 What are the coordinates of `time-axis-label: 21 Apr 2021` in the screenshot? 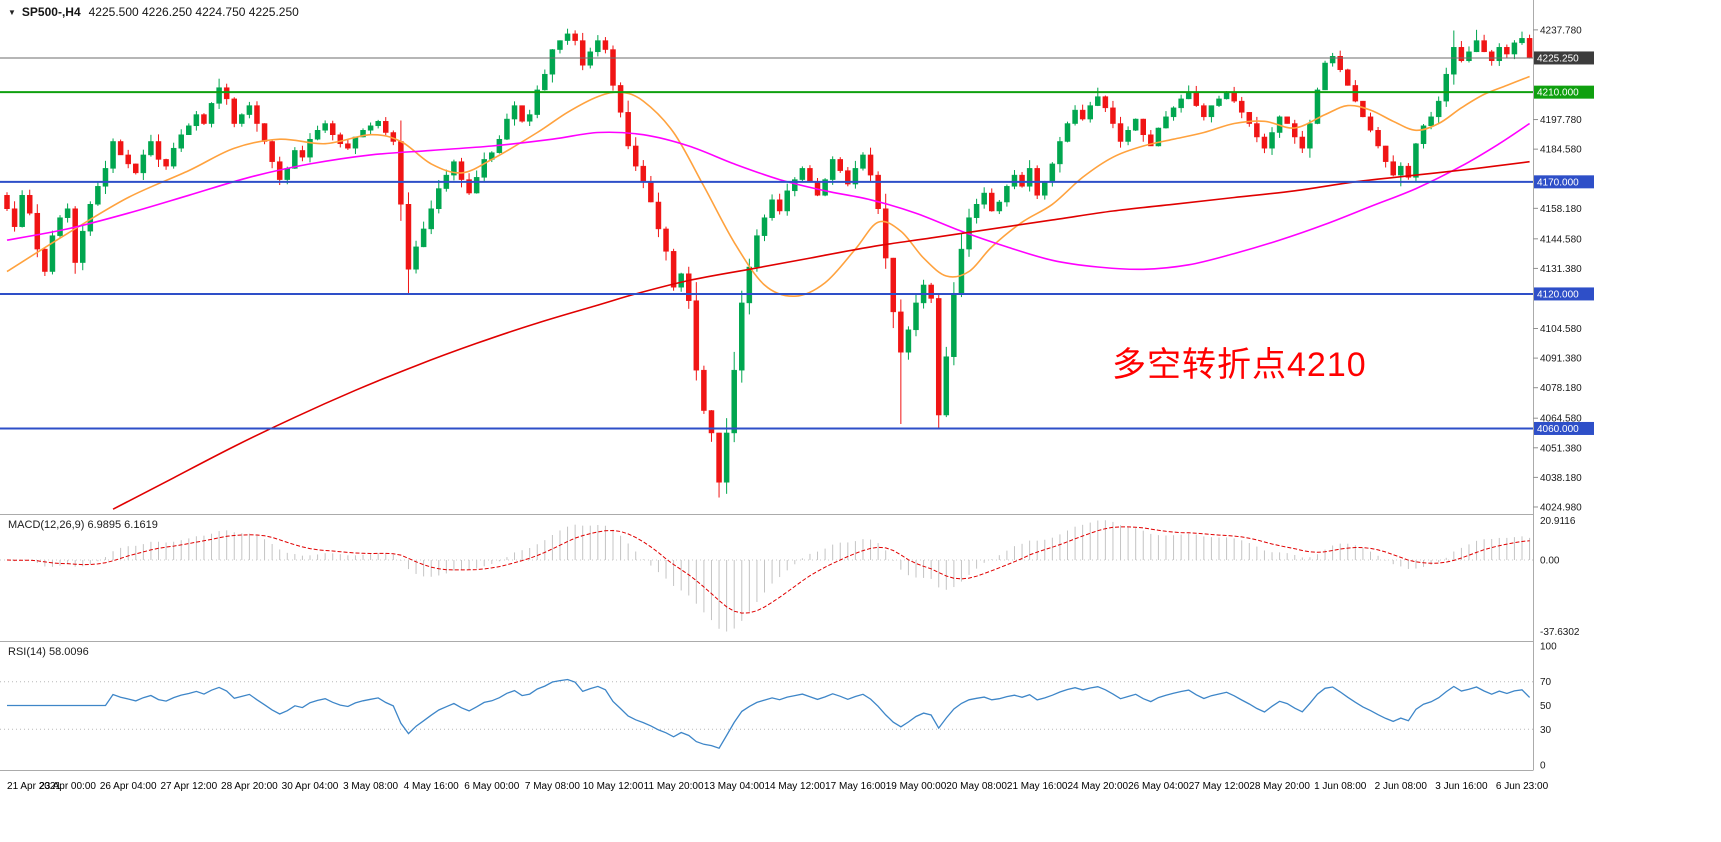 It's located at (34, 786).